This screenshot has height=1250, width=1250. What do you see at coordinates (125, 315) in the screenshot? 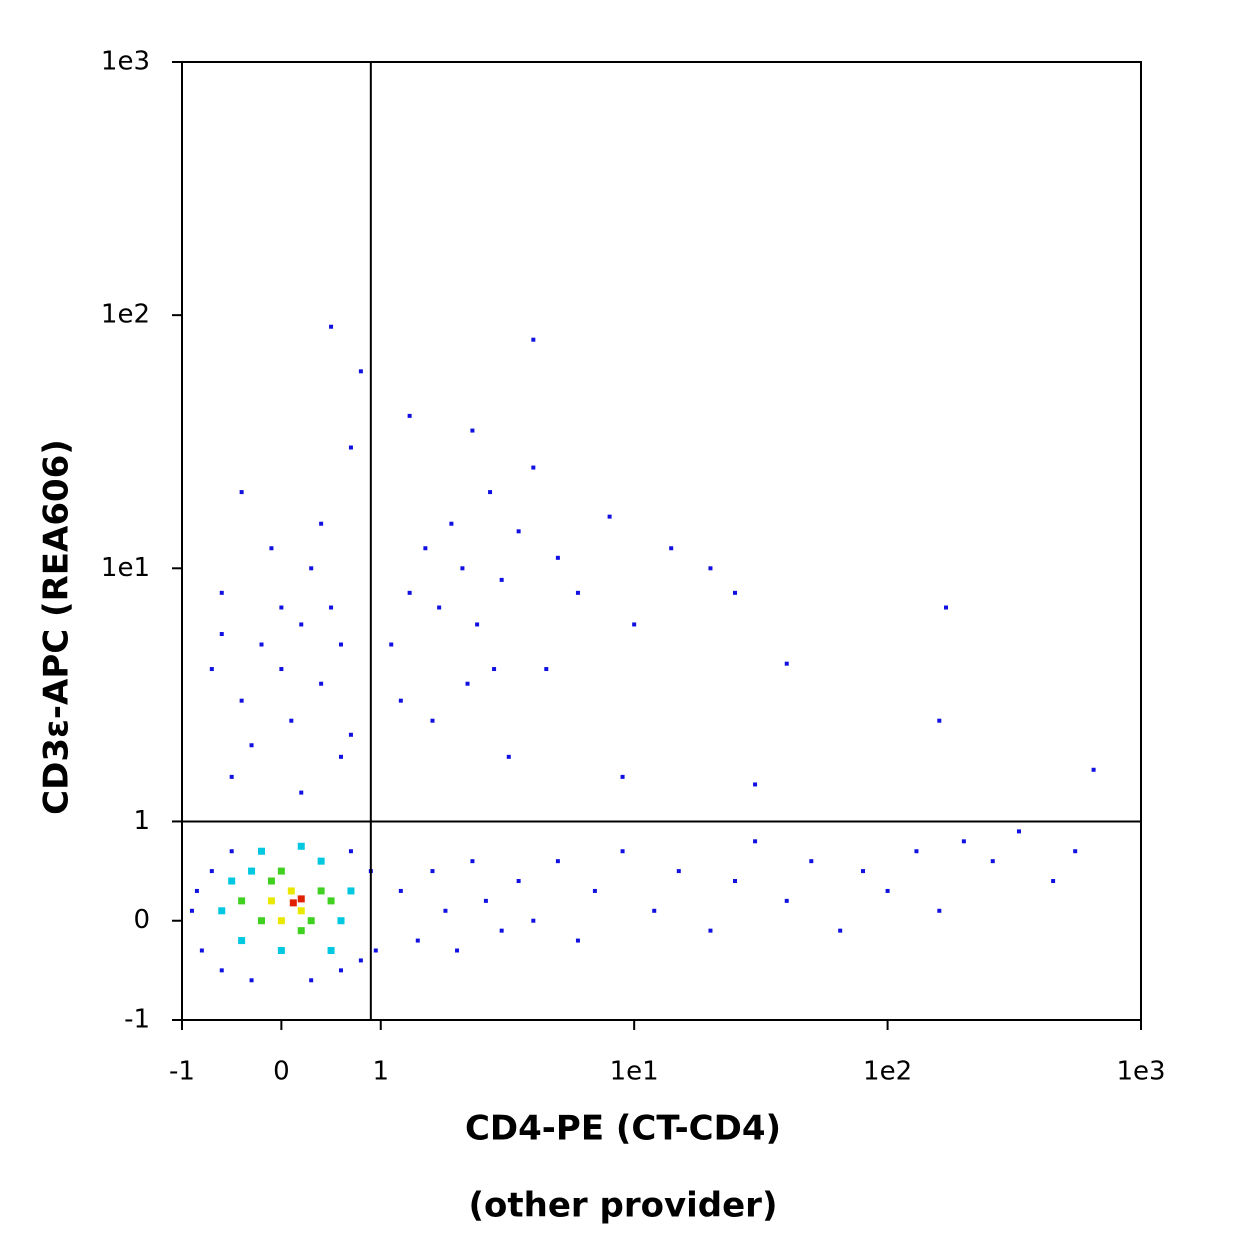
I see `y-tick-label: 1e2` at bounding box center [125, 315].